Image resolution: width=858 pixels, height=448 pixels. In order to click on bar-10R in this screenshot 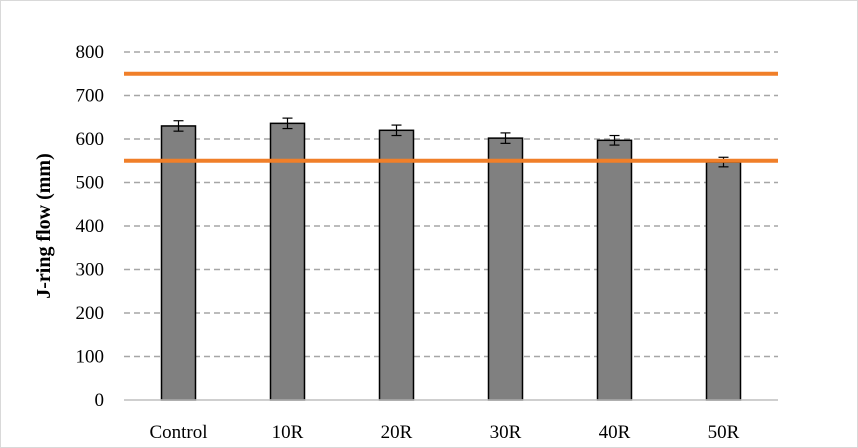, I will do `click(287, 261)`.